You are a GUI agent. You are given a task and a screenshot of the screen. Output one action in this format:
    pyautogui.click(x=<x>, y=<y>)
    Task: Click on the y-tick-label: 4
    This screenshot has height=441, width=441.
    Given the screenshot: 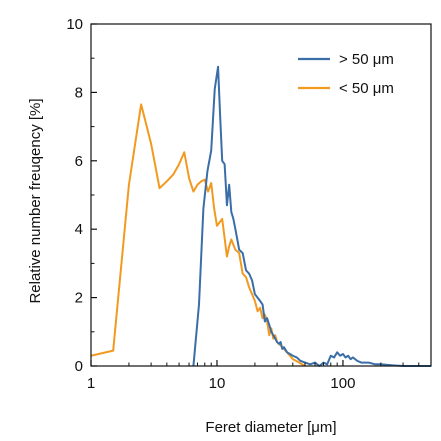 What is the action you would take?
    pyautogui.click(x=79, y=229)
    